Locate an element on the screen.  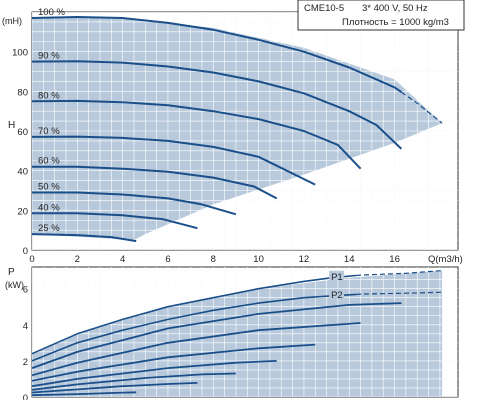
x-tick: 8 is located at coordinates (213, 259).